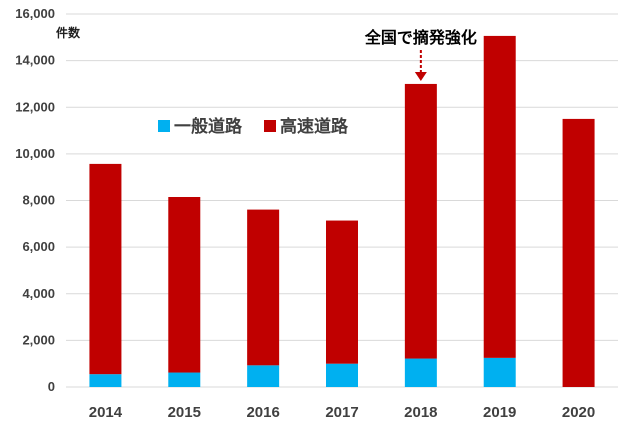  Describe the element at coordinates (35, 13) in the screenshot. I see `y-tick-label: 16,000` at that location.